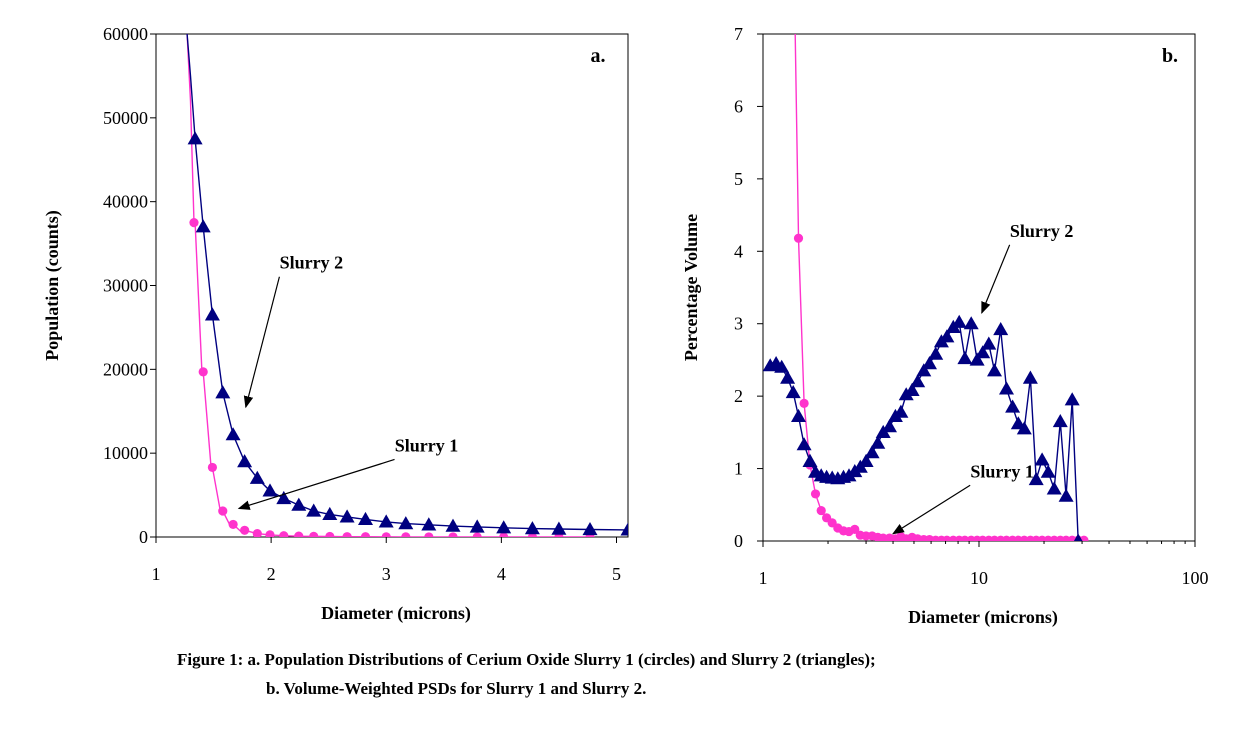  What do you see at coordinates (427, 445) in the screenshot?
I see `annotation-slurry-1: Slurry 1` at bounding box center [427, 445].